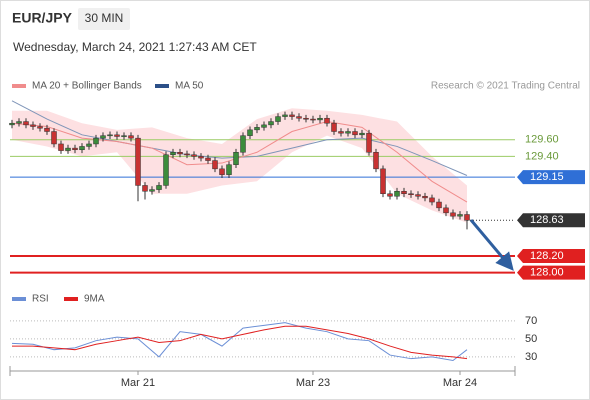 Image resolution: width=590 pixels, height=400 pixels. I want to click on x-tick-label: Mar 23, so click(313, 383).